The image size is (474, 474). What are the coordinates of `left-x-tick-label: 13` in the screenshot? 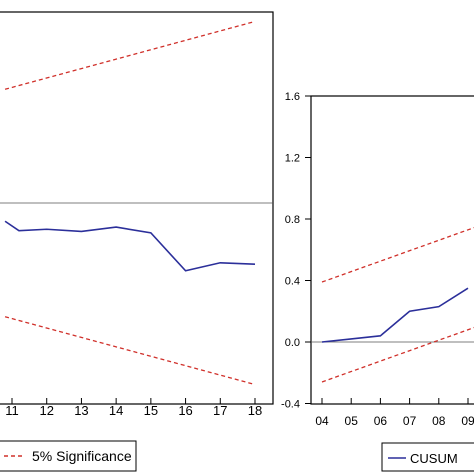 It's located at (81, 410).